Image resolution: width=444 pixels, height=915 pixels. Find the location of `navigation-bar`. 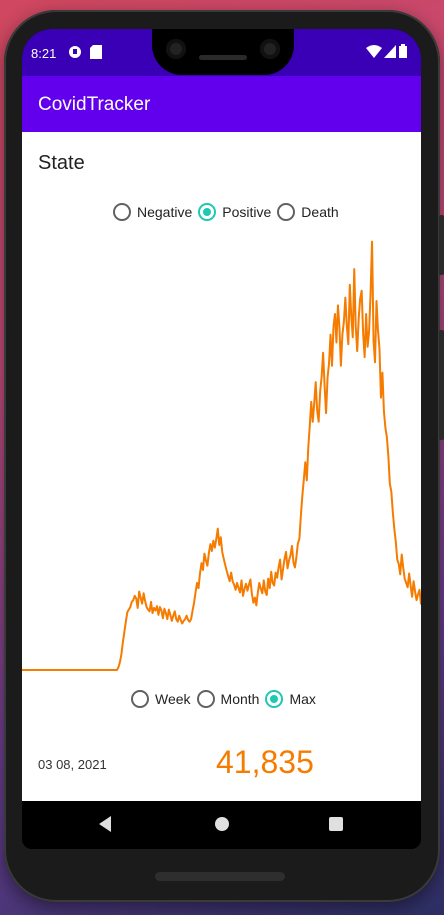

navigation-bar is located at coordinates (221, 825).